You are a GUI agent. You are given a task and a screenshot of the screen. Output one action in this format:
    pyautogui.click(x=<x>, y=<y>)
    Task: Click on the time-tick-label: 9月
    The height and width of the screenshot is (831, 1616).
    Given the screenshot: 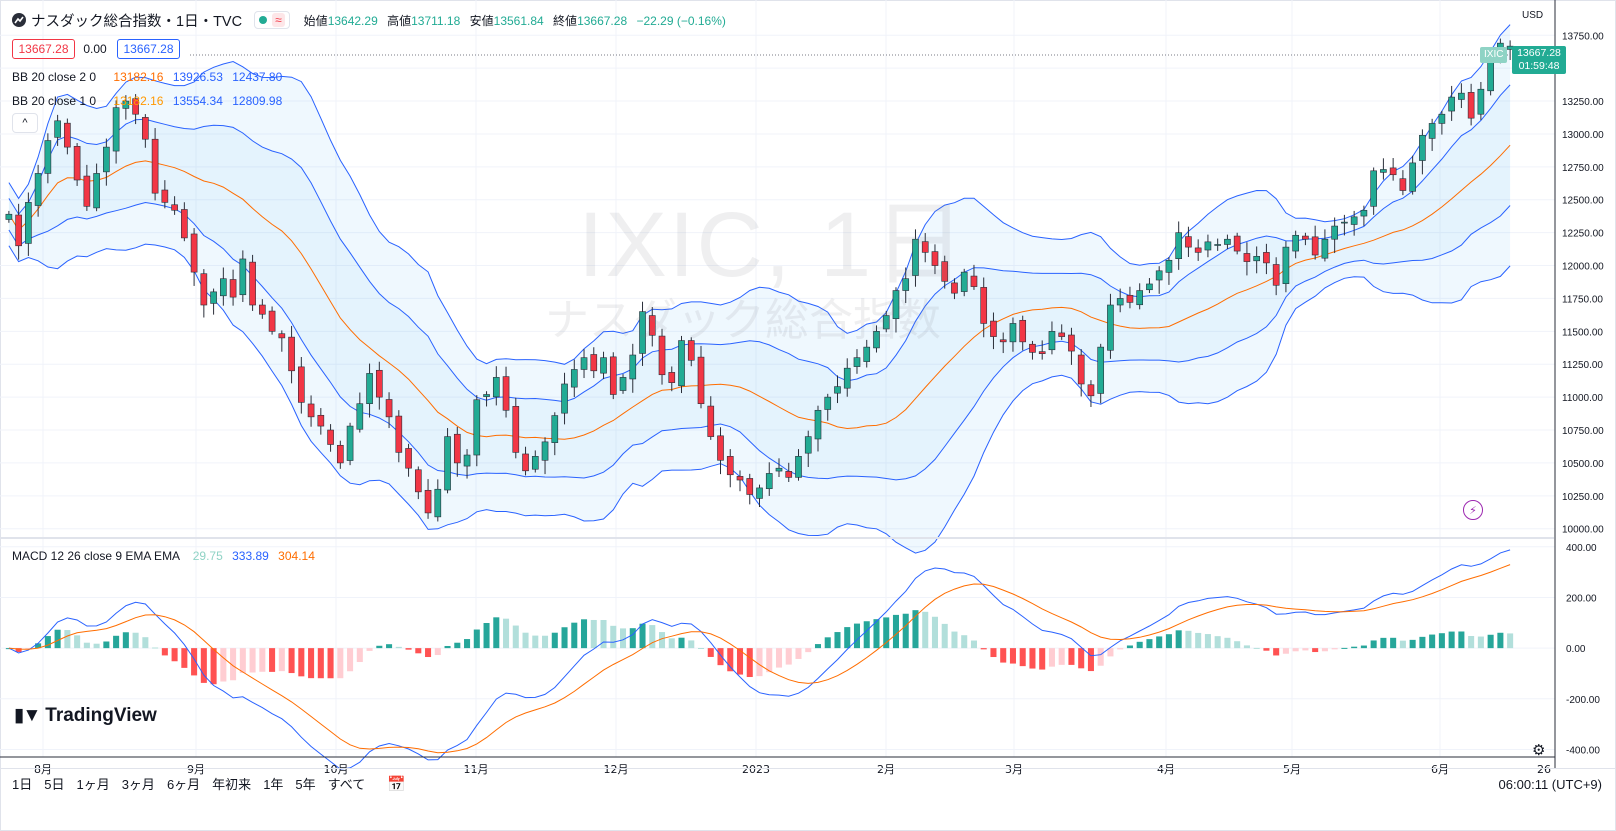 What is the action you would take?
    pyautogui.click(x=196, y=769)
    